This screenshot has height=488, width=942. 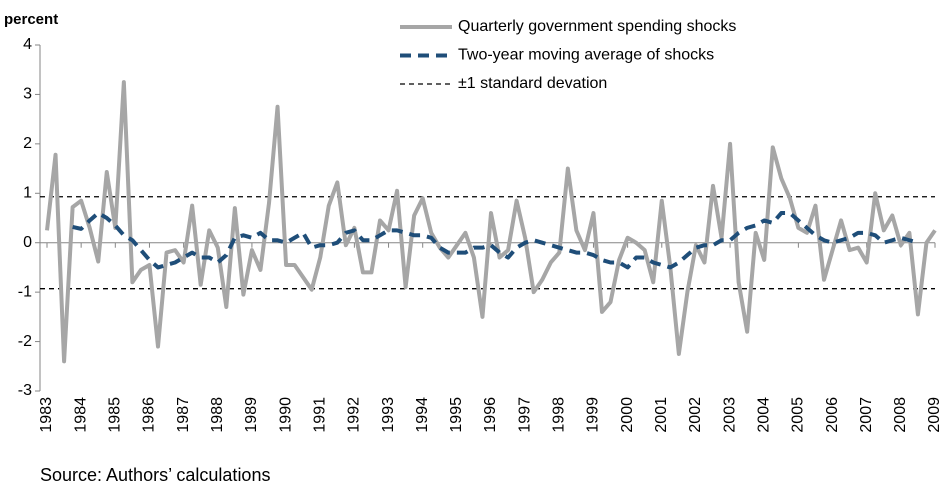 I want to click on x-tick-label: 1988, so click(x=217, y=415).